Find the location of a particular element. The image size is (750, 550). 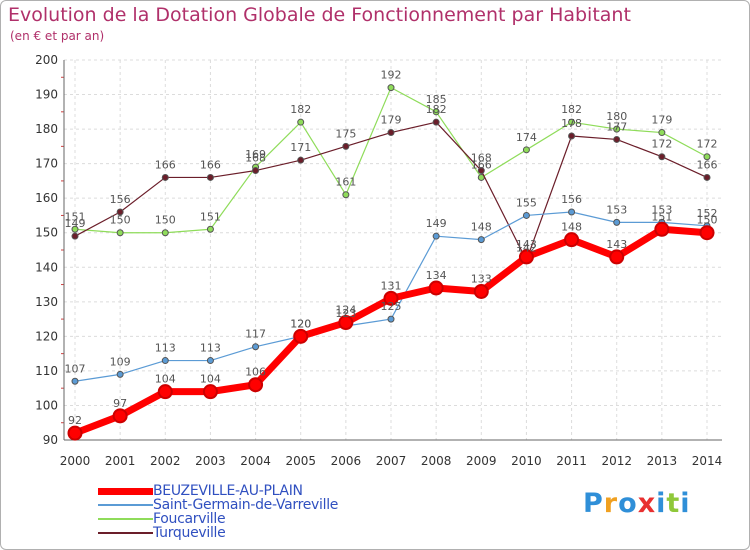

logo-letter: P is located at coordinates (593, 503).